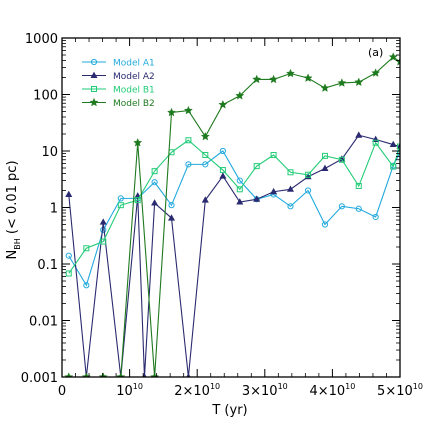  Describe the element at coordinates (43, 322) in the screenshot. I see `y-tick-label: 0.01` at that location.